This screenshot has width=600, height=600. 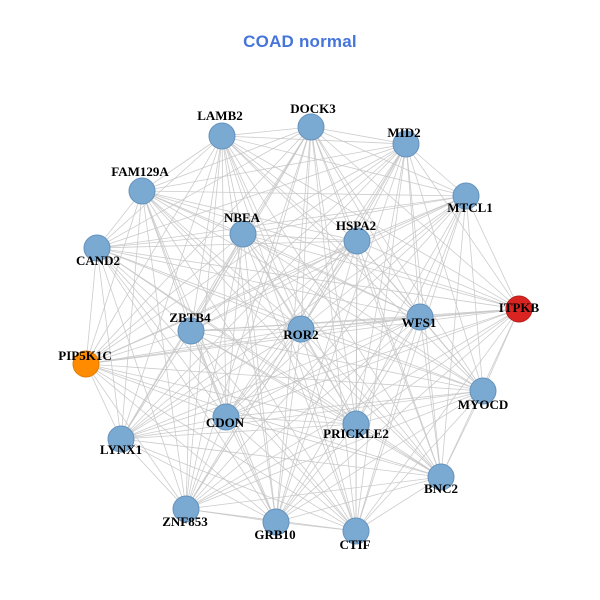 I want to click on edge-NBEA-CAND2, so click(x=170, y=241).